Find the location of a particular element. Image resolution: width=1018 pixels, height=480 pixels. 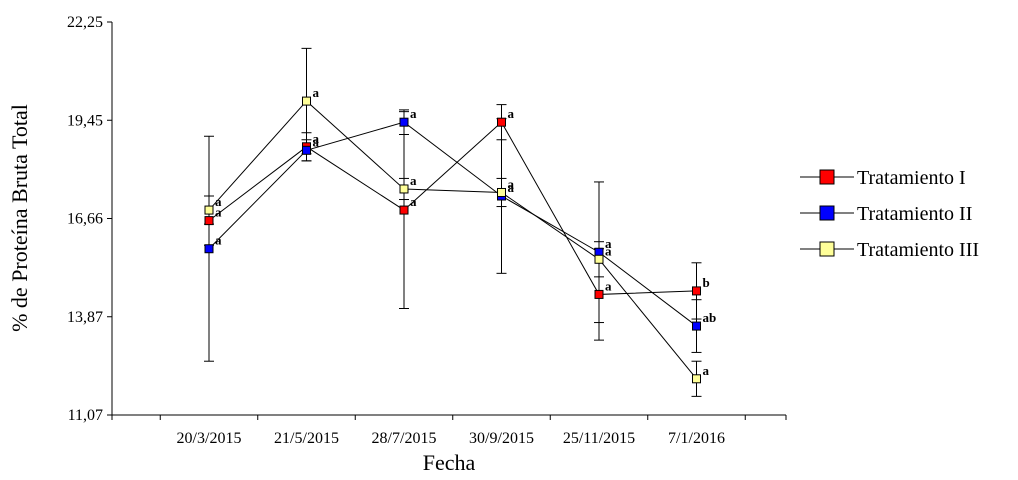

x-tick-label: 25/11/2015 is located at coordinates (599, 438).